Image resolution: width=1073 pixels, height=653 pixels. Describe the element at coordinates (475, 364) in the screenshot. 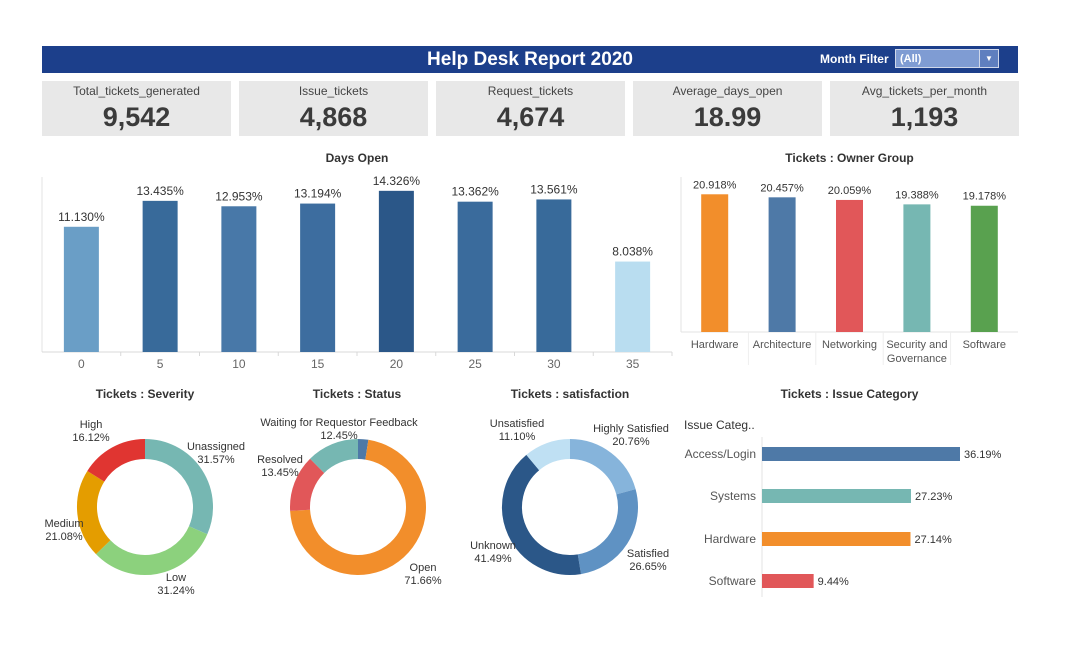

I see `days-open-tick-label: 25` at that location.